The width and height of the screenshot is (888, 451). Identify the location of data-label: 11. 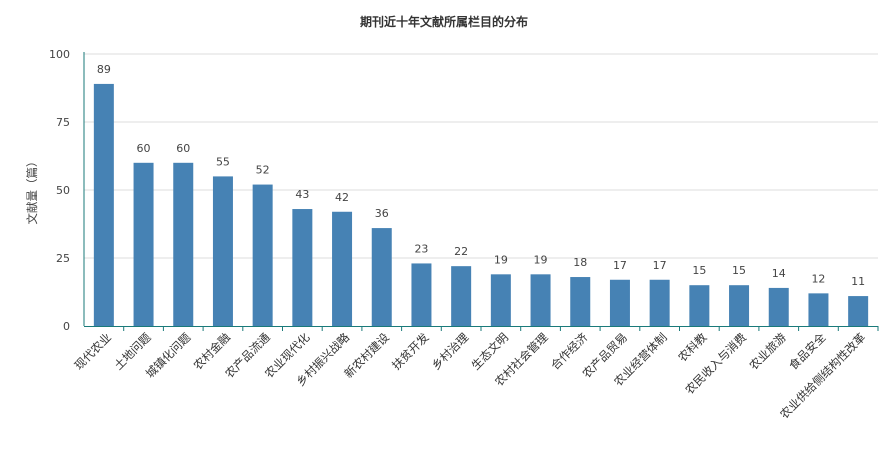
(858, 281).